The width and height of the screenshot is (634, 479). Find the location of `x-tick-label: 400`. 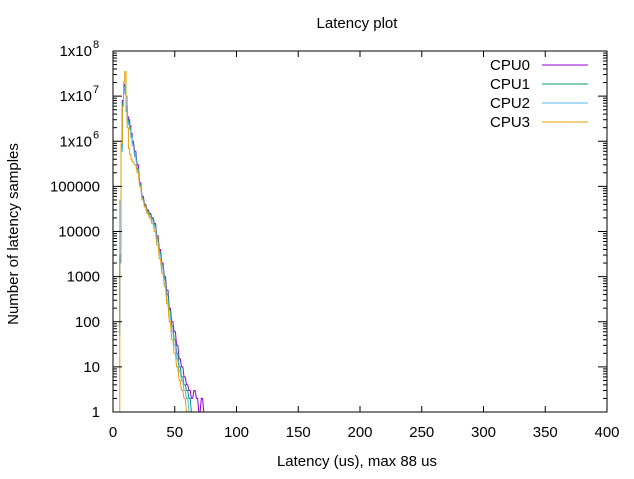

x-tick-label: 400 is located at coordinates (606, 432).